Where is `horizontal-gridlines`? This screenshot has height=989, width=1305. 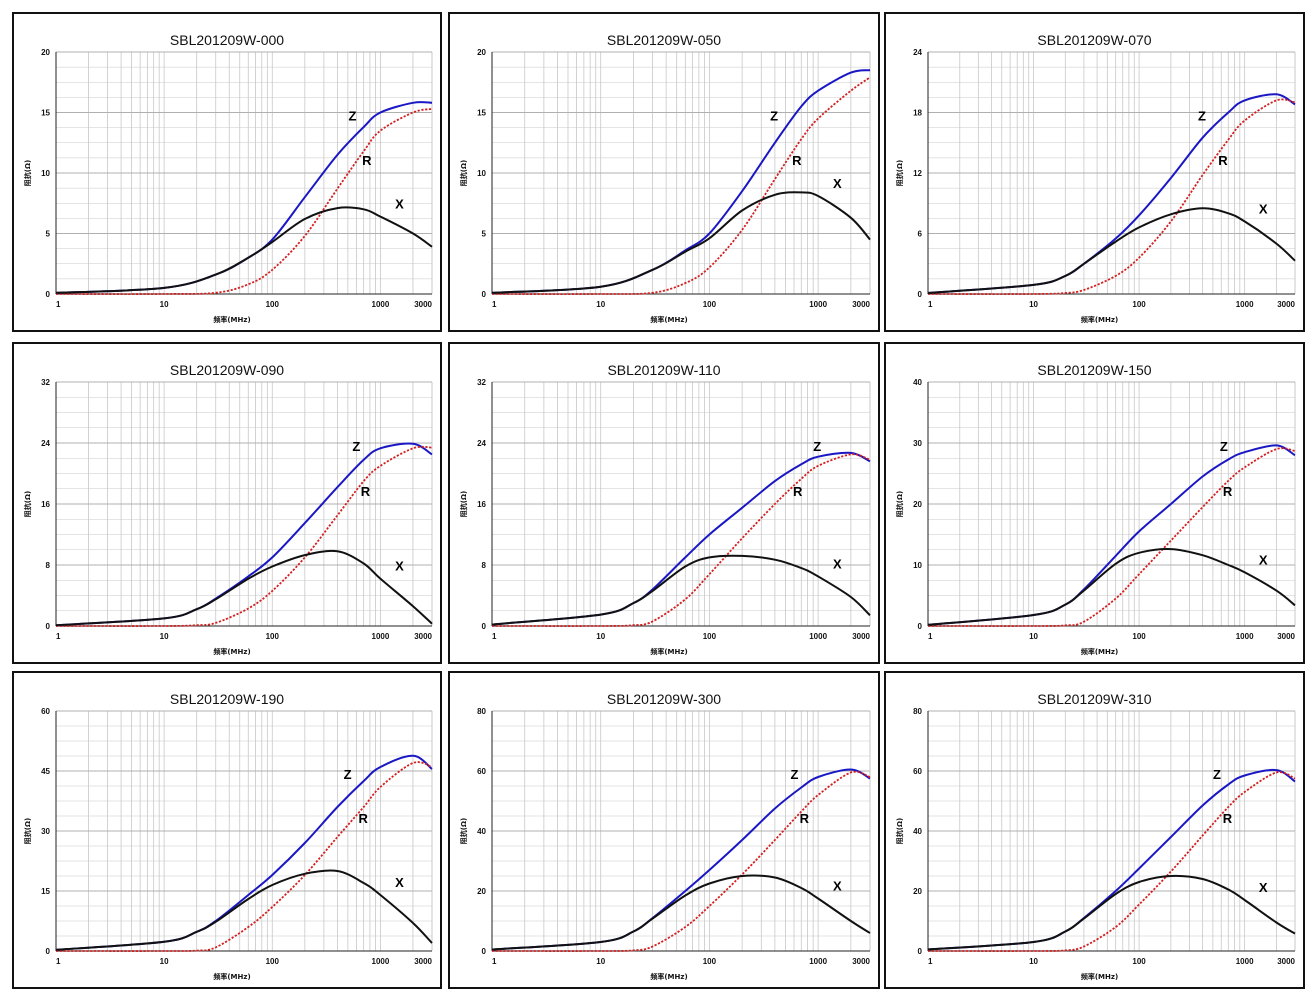 horizontal-gridlines is located at coordinates (1111, 504).